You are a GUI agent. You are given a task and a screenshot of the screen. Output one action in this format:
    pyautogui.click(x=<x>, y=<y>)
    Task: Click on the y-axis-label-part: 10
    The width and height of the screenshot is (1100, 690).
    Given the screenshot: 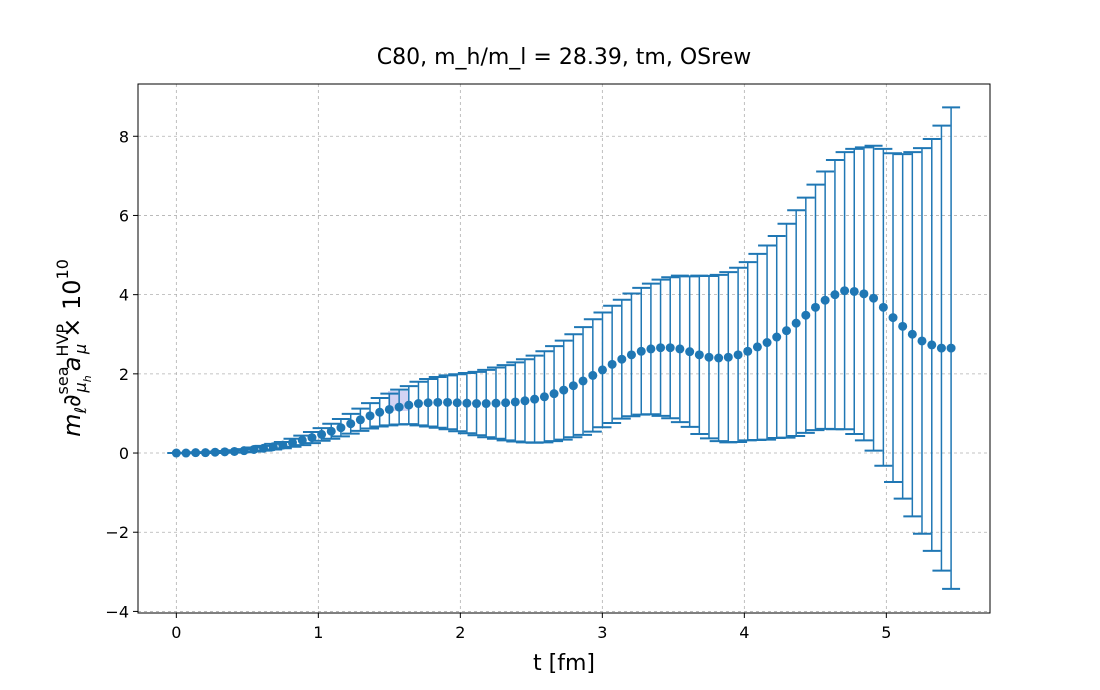 What is the action you would take?
    pyautogui.click(x=62, y=269)
    